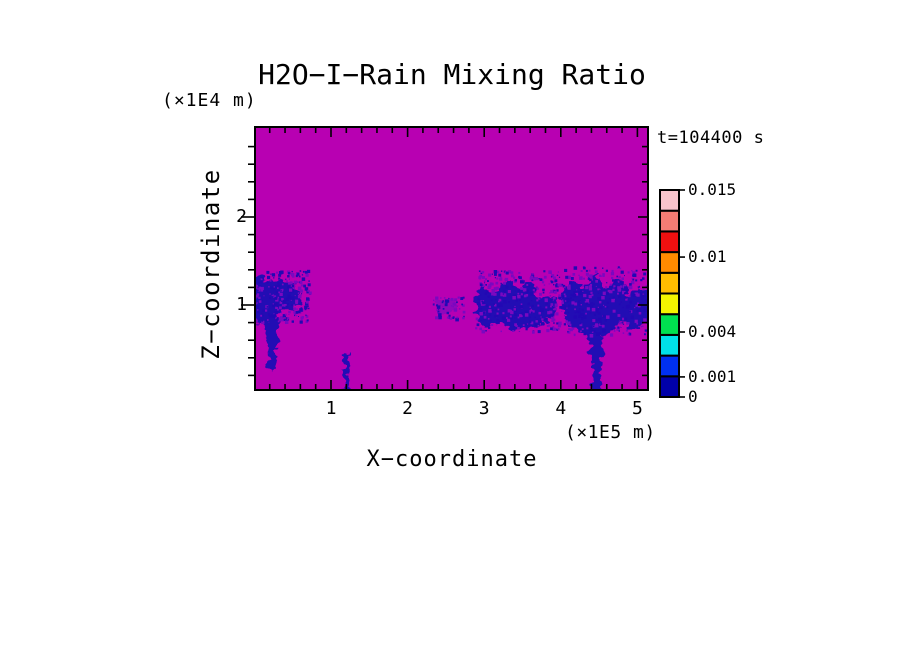  What do you see at coordinates (610, 432) in the screenshot?
I see `x-axis-unit-label: (×1E5 m)` at bounding box center [610, 432].